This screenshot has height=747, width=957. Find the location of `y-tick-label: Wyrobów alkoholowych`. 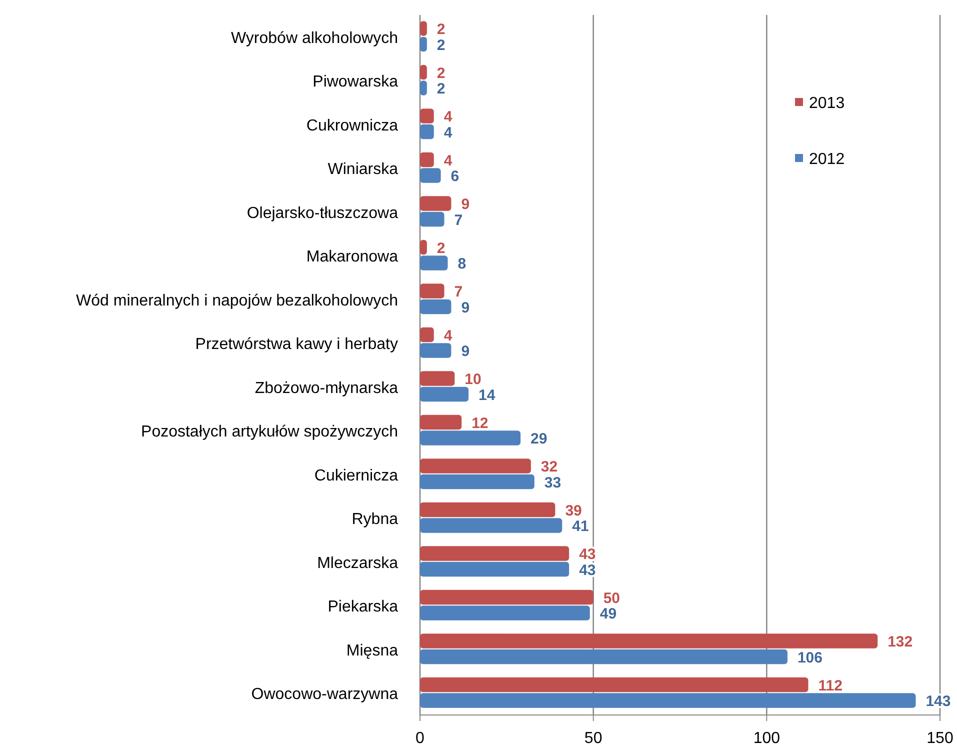

y-tick-label: Wyrobów alkoholowych is located at coordinates (314, 38).